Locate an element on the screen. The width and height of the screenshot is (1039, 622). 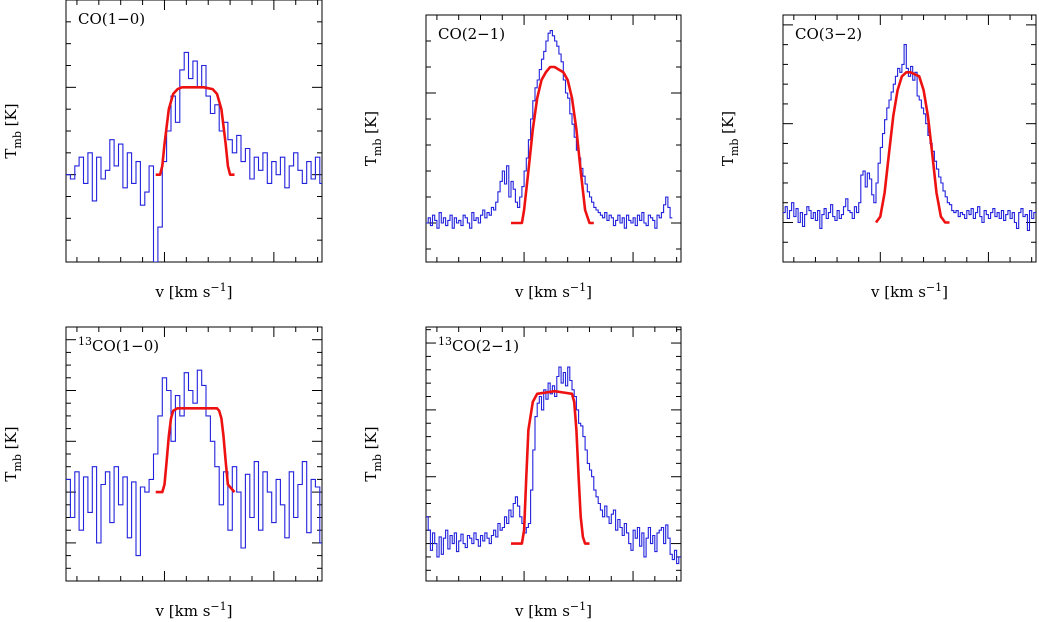
spectrum-panel-4: v [km s−1] Tmb [K] 13CO(1−0) is located at coordinates (162, 473).